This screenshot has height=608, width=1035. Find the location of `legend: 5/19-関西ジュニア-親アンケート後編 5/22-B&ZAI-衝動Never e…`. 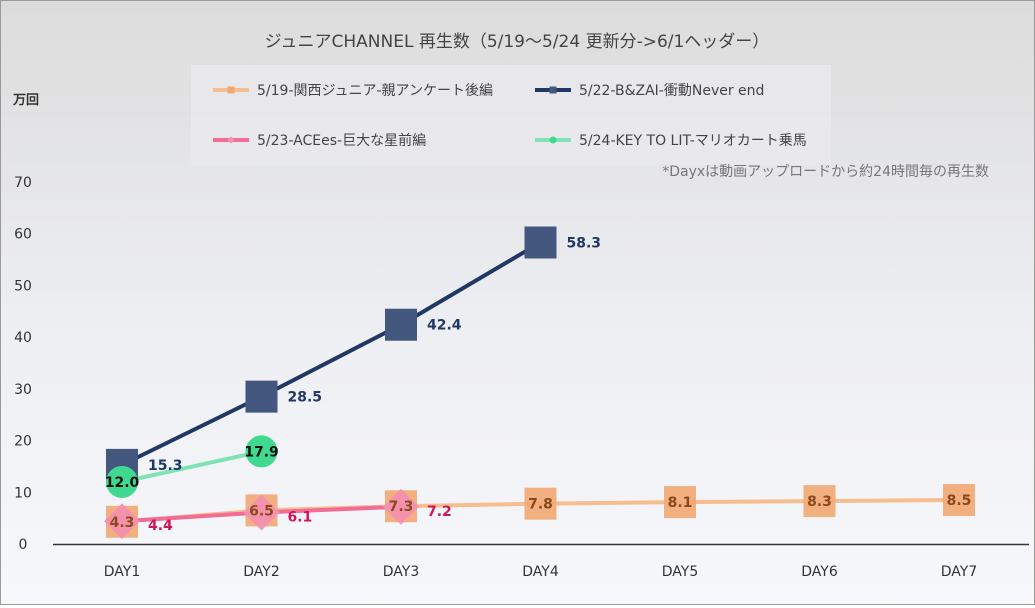

legend: 5/19-関西ジュニア-親アンケート後編 5/22-B&ZAI-衝動Never e… is located at coordinates (510, 116).